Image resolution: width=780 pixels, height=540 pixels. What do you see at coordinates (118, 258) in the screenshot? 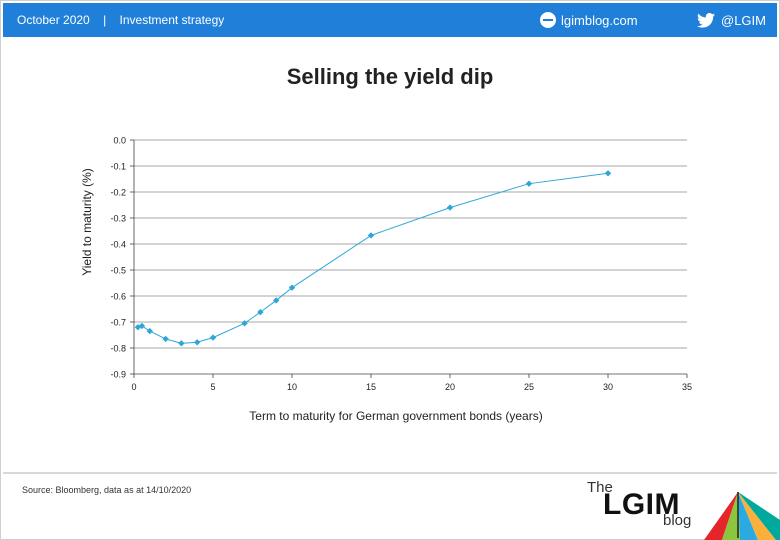
I see `y-tick-labels: 0.0 -0.1 -0.2 -0.3 -0.4 -0.5 -0.6 -0.7 -0.8 -0.9` at bounding box center [118, 258].